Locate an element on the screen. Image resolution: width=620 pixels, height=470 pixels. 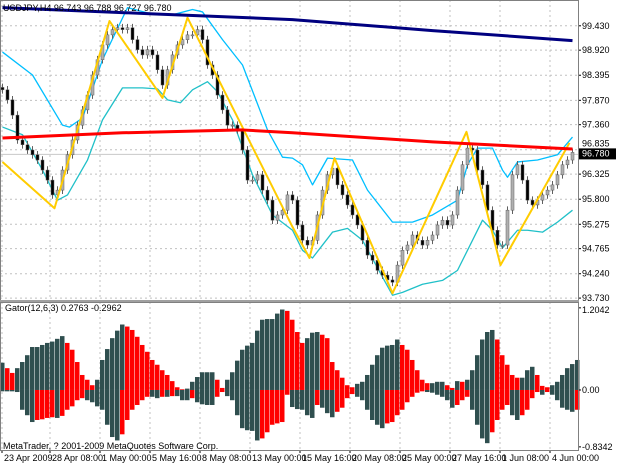
x-tick-label: 25 May 00:00 is located at coordinates (429, 458).